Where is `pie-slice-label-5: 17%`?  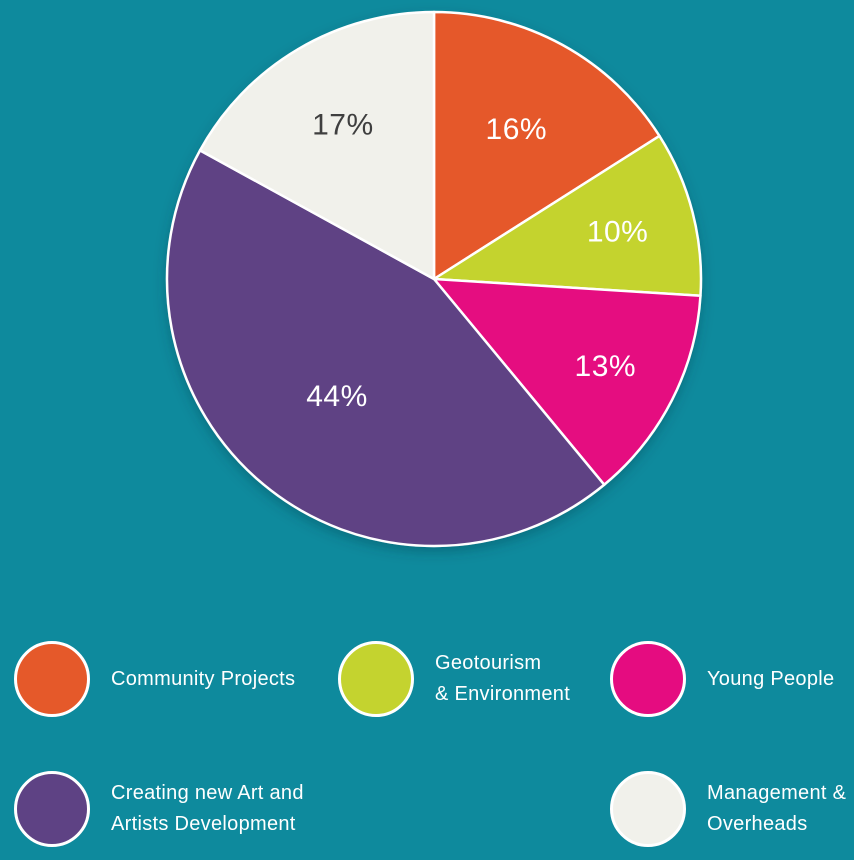
pie-slice-label-5: 17% is located at coordinates (343, 125).